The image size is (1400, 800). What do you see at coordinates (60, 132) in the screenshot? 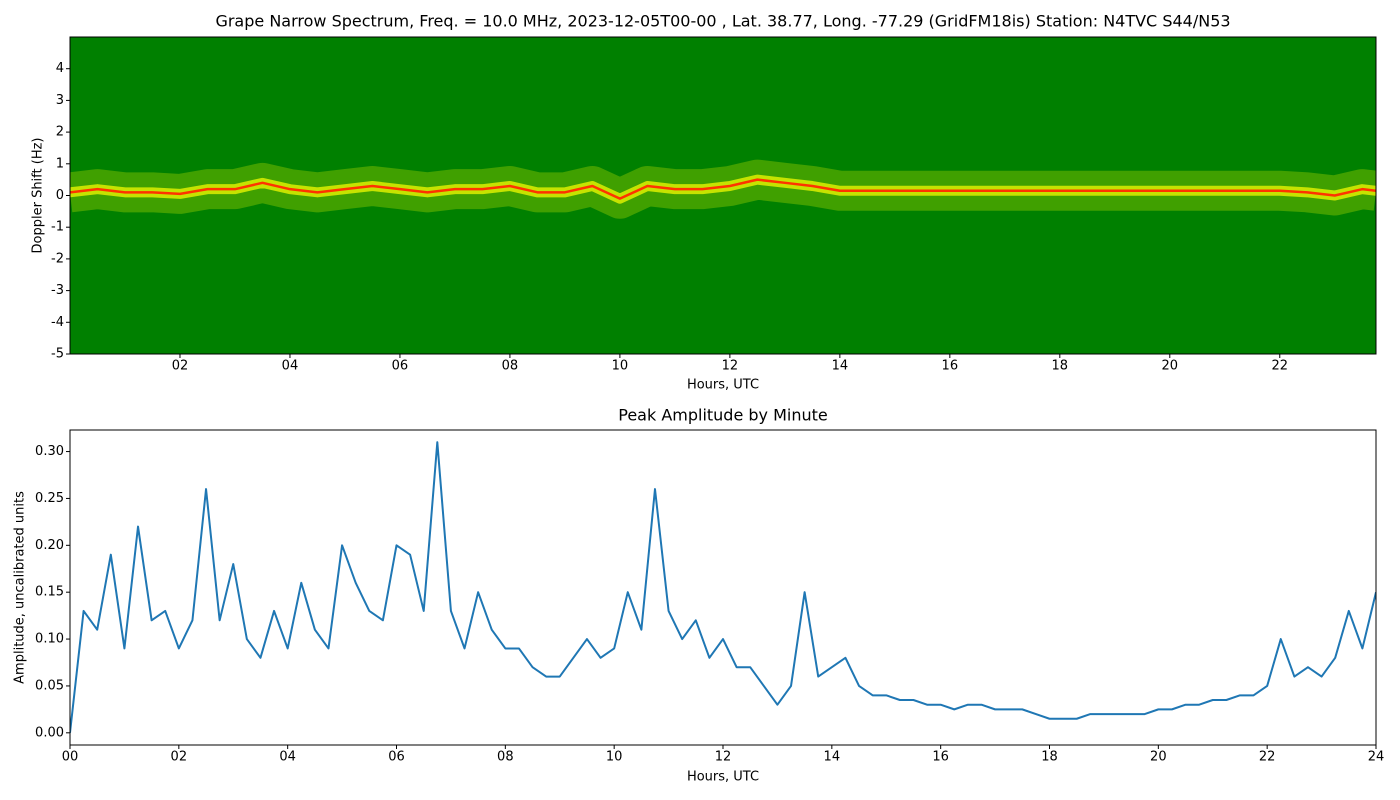
I see `y-tick-label: 2` at bounding box center [60, 132].